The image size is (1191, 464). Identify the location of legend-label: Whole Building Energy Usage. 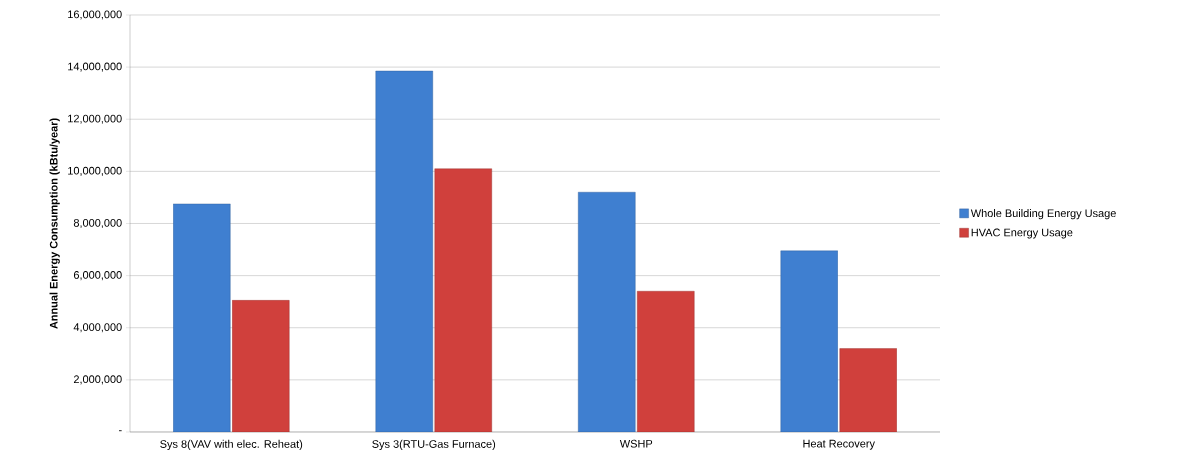
(1043, 214).